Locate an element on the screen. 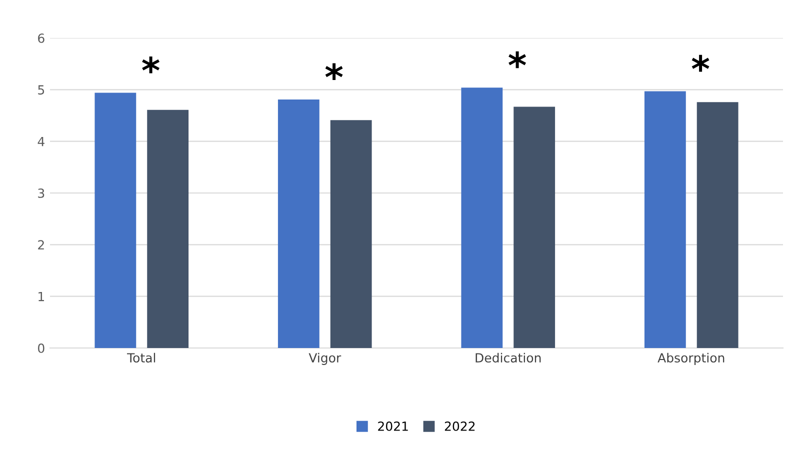 This screenshot has width=811, height=451. legend-label: 2021 is located at coordinates (393, 426).